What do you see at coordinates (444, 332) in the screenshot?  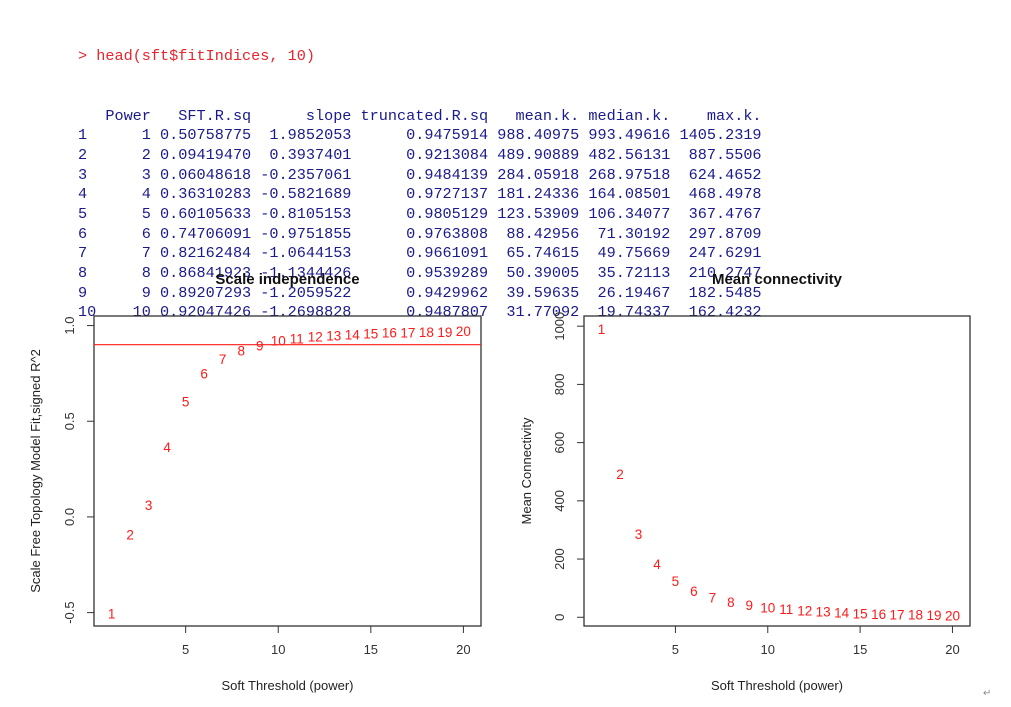 I see `chart1-point-label: 19` at bounding box center [444, 332].